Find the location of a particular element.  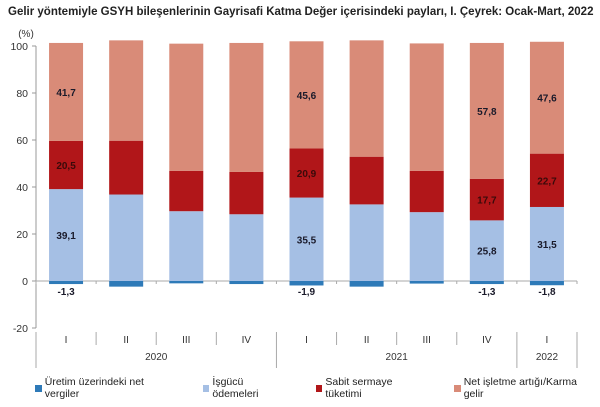

y-tick-label: 20 is located at coordinates (22, 235).